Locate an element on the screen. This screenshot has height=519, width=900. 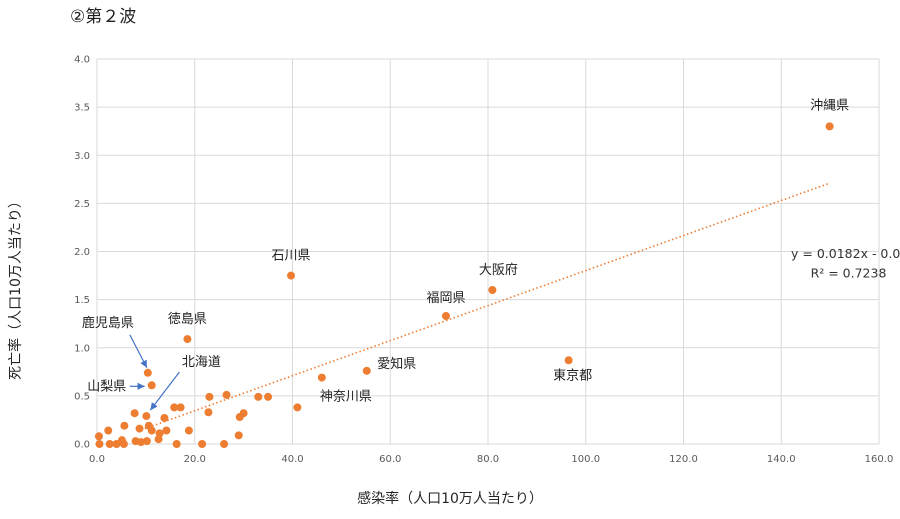
point-label: 愛知県 is located at coordinates (396, 364).